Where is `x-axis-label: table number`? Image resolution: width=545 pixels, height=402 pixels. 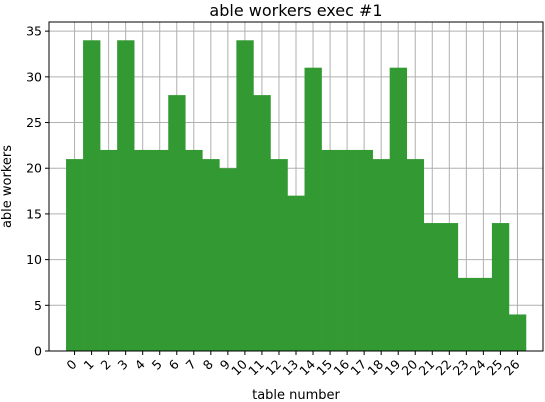 x-axis-label: table number is located at coordinates (296, 395).